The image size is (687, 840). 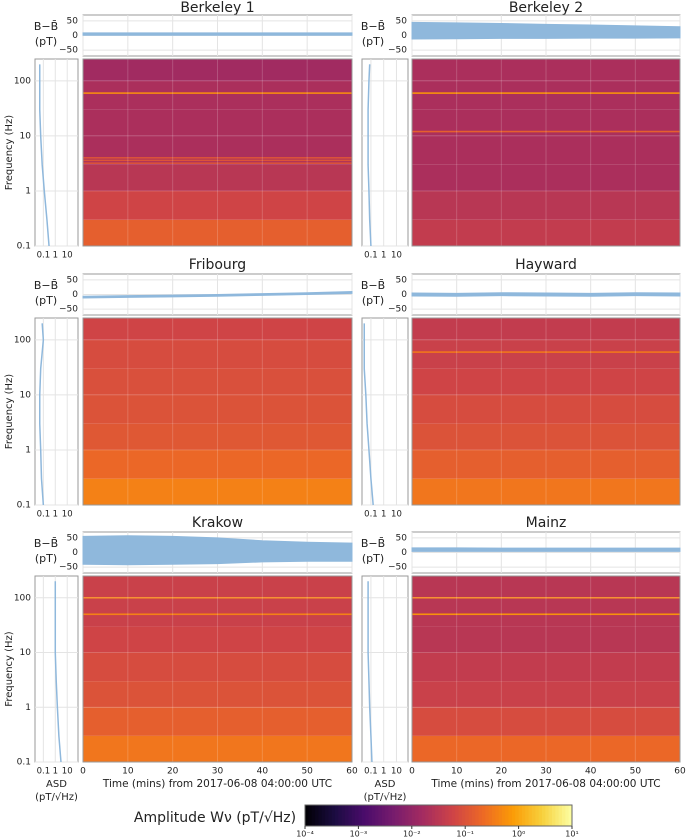 What do you see at coordinates (28, 708) in the screenshot?
I see `freq-tick-label: 1` at bounding box center [28, 708].